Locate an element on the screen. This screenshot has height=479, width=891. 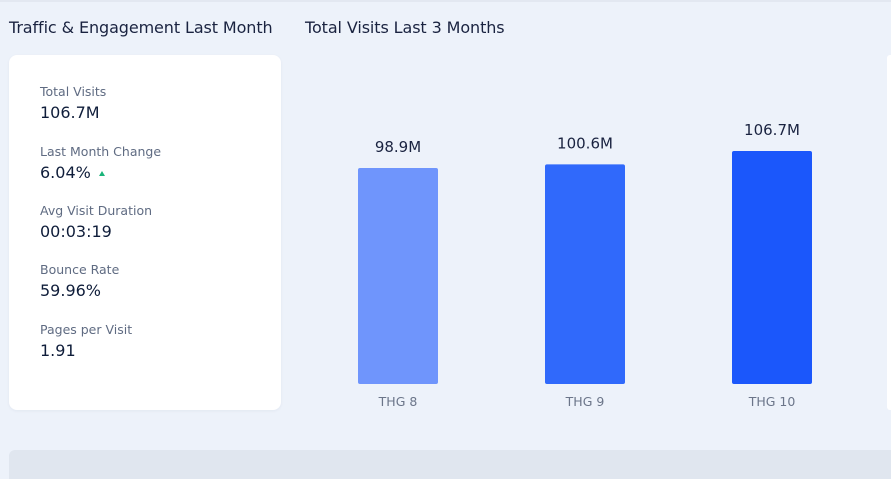
stat-label: Pages per Visit is located at coordinates (86, 329).